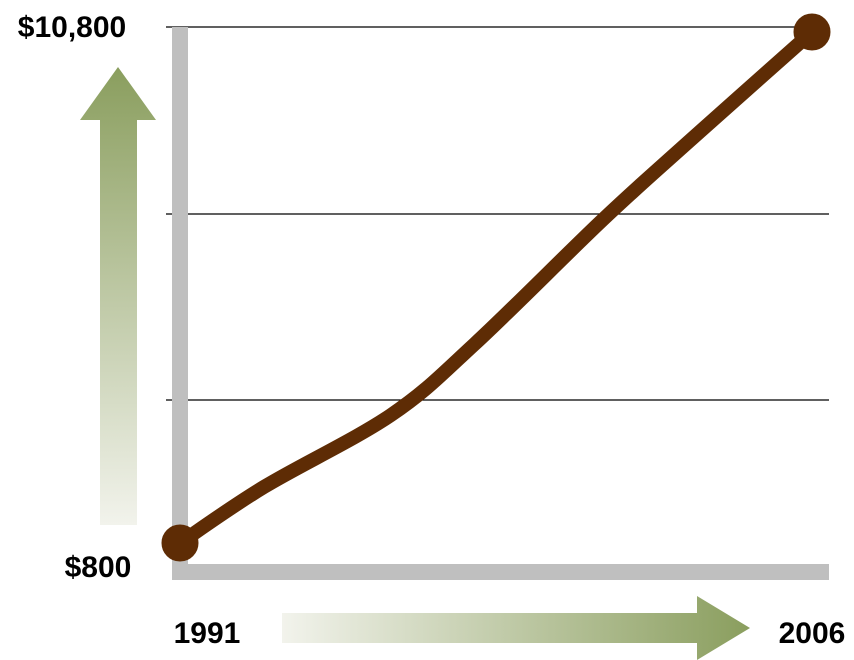 The image size is (854, 660). Describe the element at coordinates (500, 572) in the screenshot. I see `x-axis` at that location.